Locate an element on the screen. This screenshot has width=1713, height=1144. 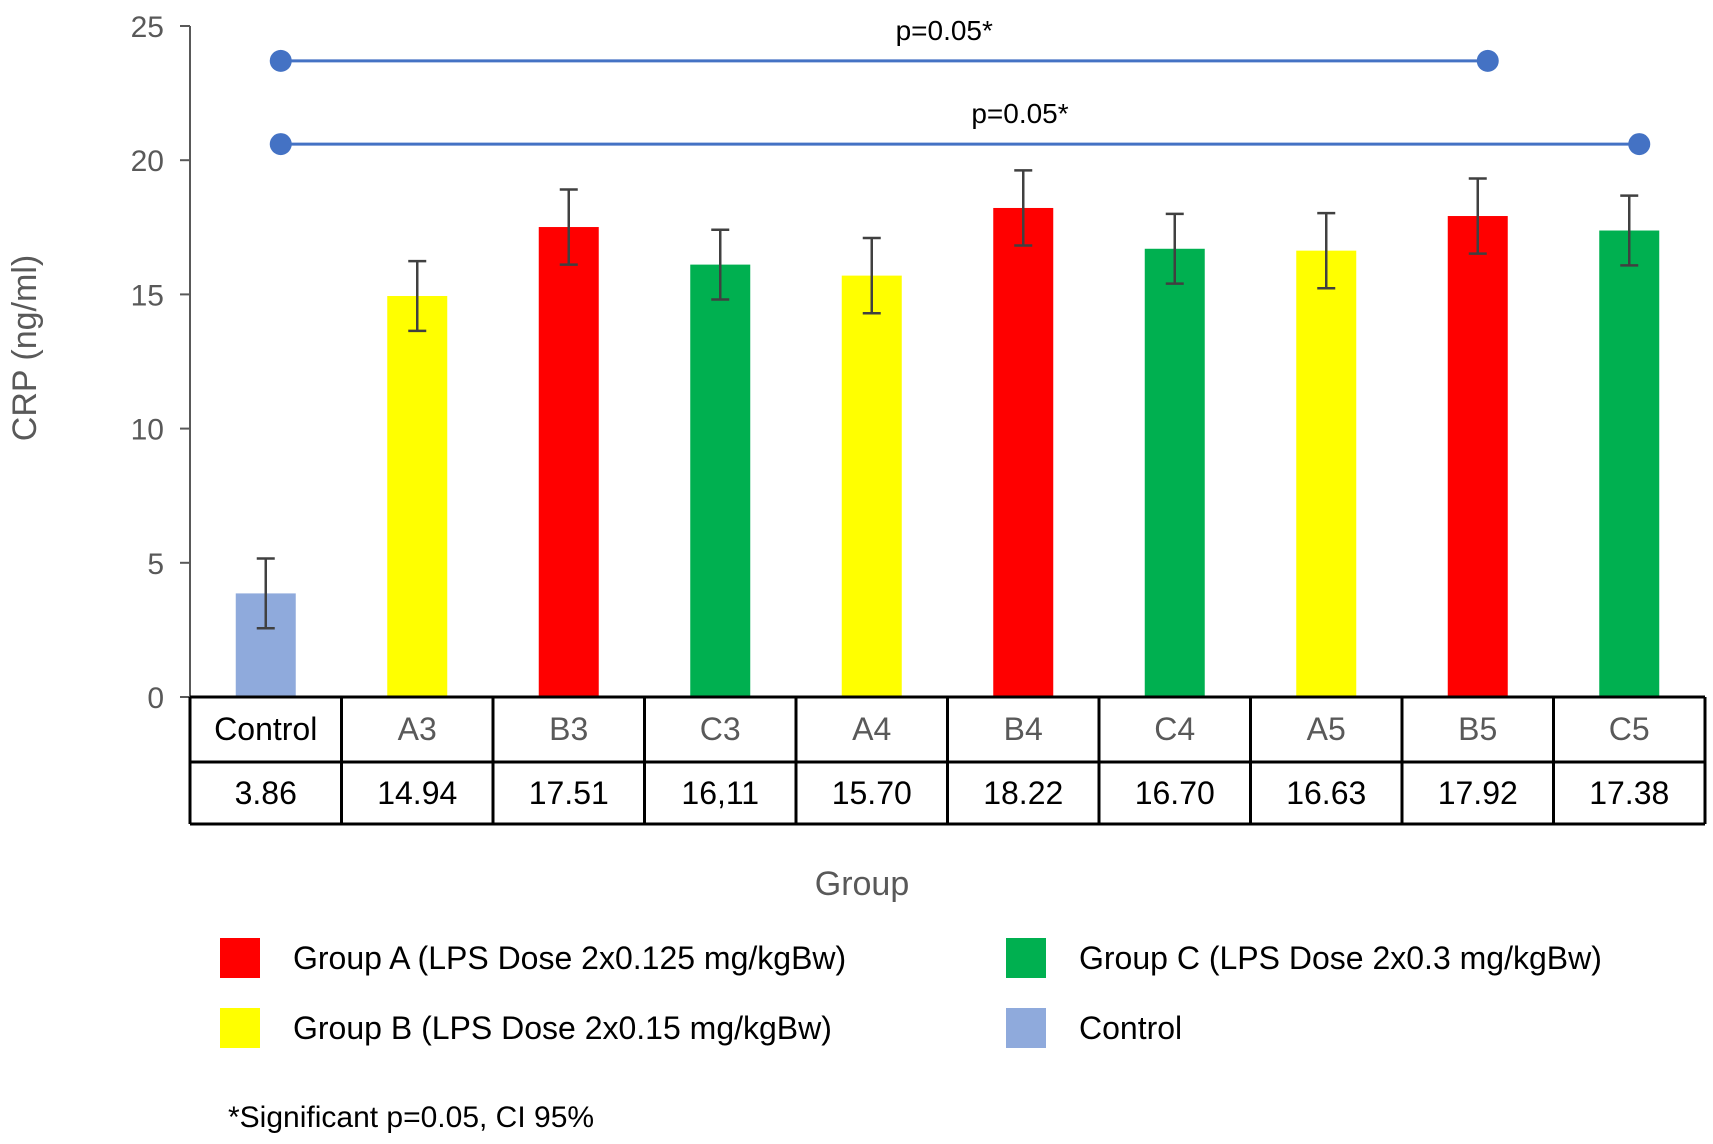
y-tick-label: 25 is located at coordinates (147, 27).